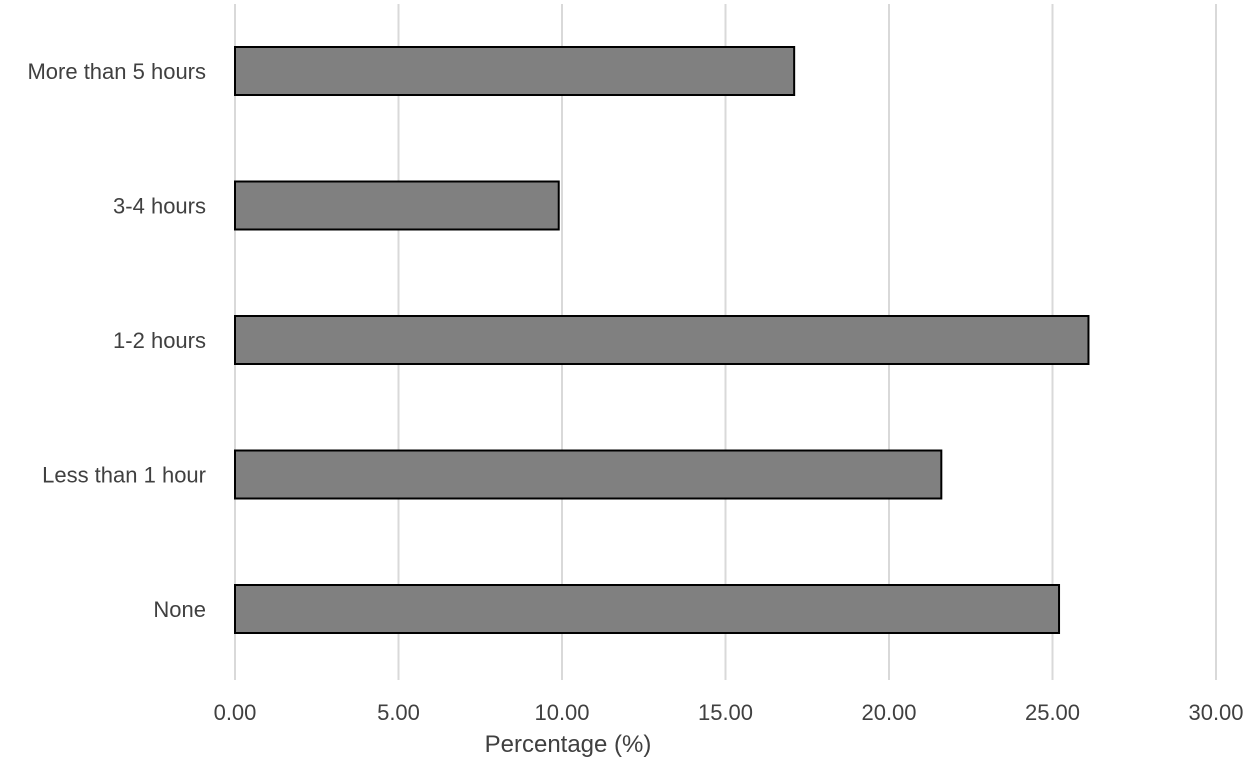  I want to click on category-label: 1-2 hours, so click(159, 340).